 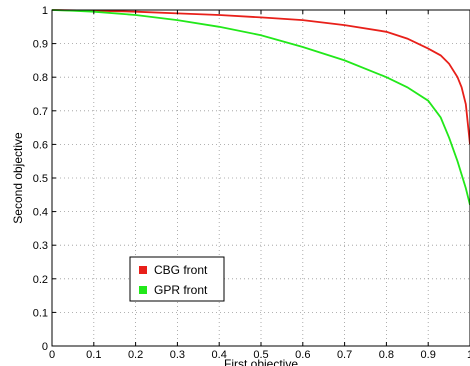 I want to click on x-tick-label: 1, so click(x=468, y=355).